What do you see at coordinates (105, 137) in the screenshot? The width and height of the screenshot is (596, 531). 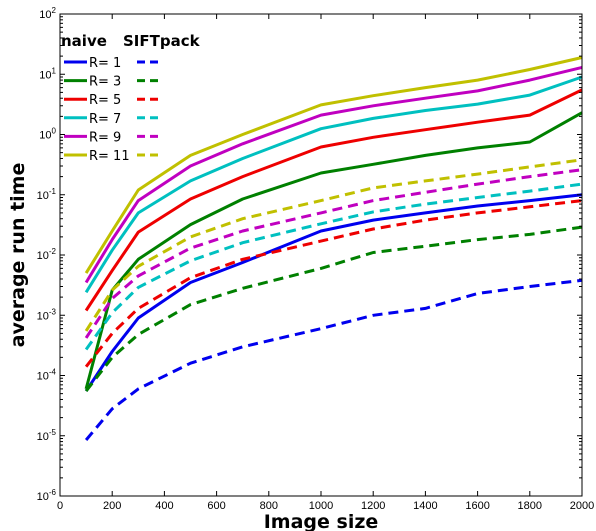 I see `legend-label-4: R= 9` at bounding box center [105, 137].